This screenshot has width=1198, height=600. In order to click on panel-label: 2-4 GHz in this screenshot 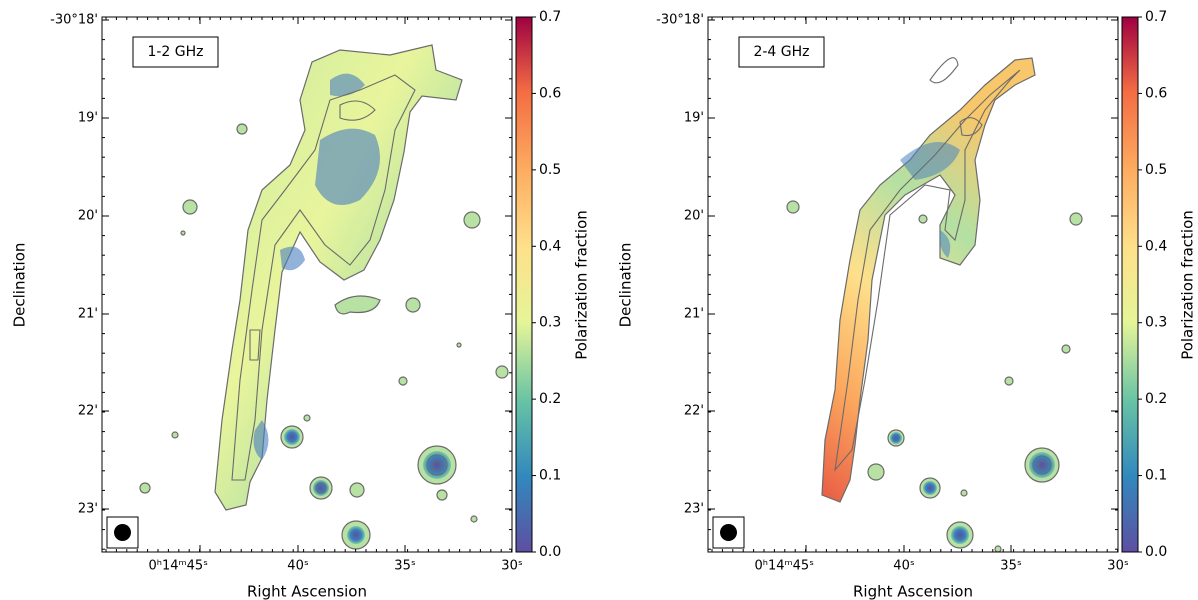, I will do `click(781, 52)`.